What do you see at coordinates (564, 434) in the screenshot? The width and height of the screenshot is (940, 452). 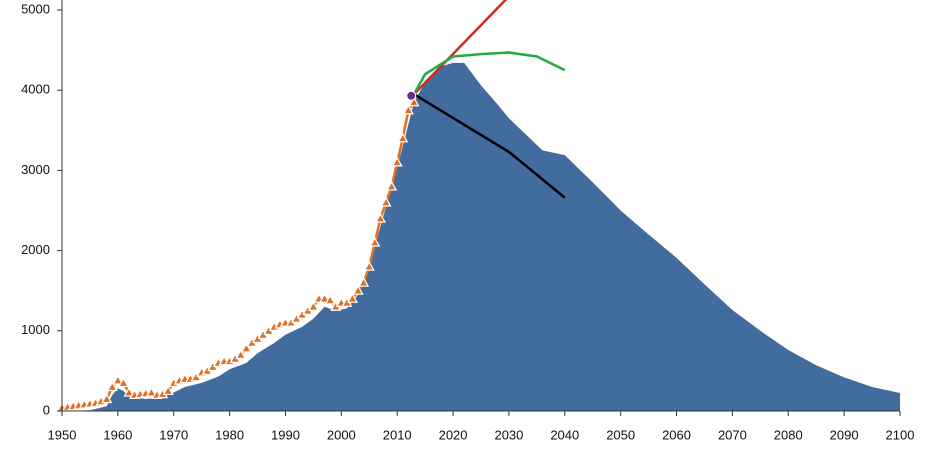 I see `x-tick-label: 2040` at bounding box center [564, 434].